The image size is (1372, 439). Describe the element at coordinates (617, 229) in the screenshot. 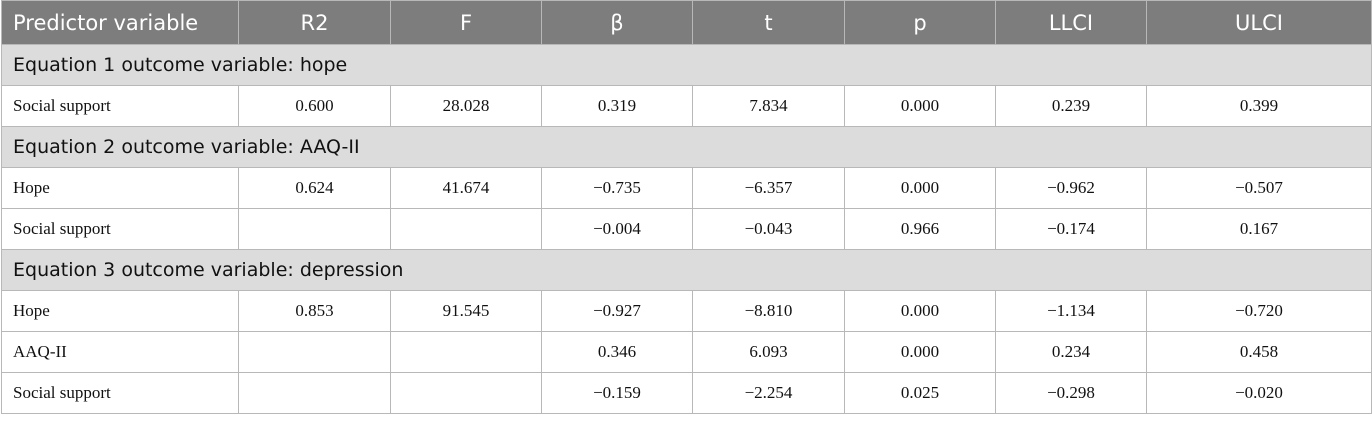

I see `beta-cell: −0.004` at that location.